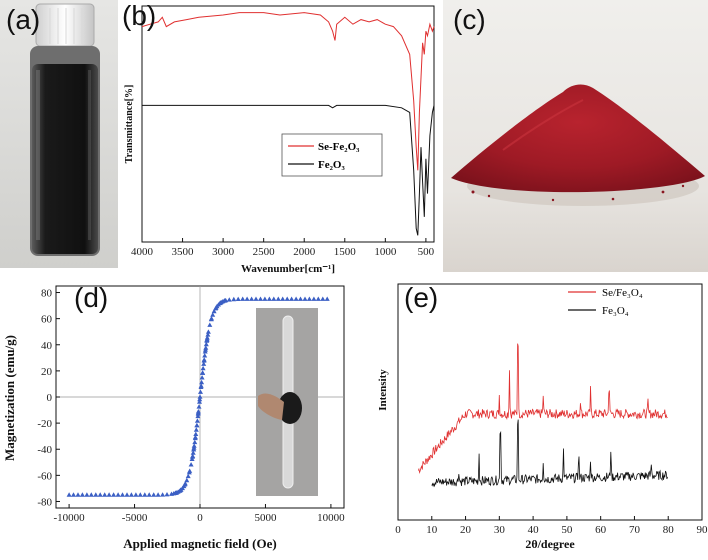  What do you see at coordinates (129, 124) in the screenshot?
I see `ftir-ylabel: Transmittance[%]` at bounding box center [129, 124].